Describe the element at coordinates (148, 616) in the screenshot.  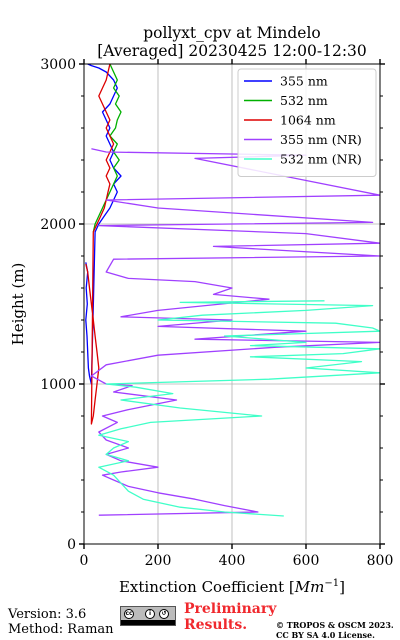
I see `cc-by-sa-icon: cc i ↺` at that location.